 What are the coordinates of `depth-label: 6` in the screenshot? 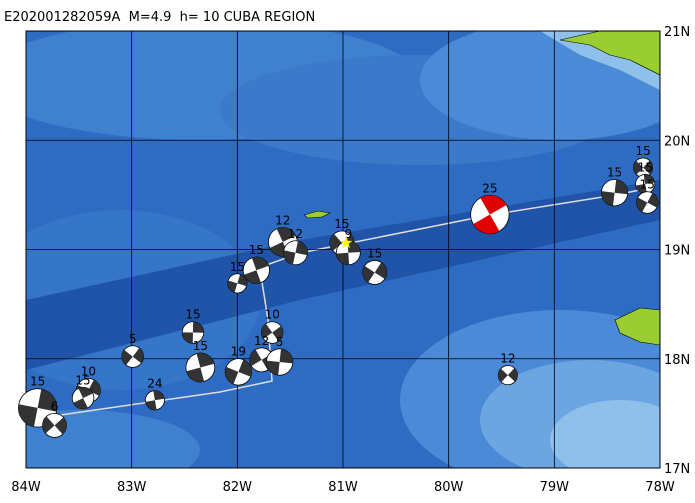 It's located at (55, 406).